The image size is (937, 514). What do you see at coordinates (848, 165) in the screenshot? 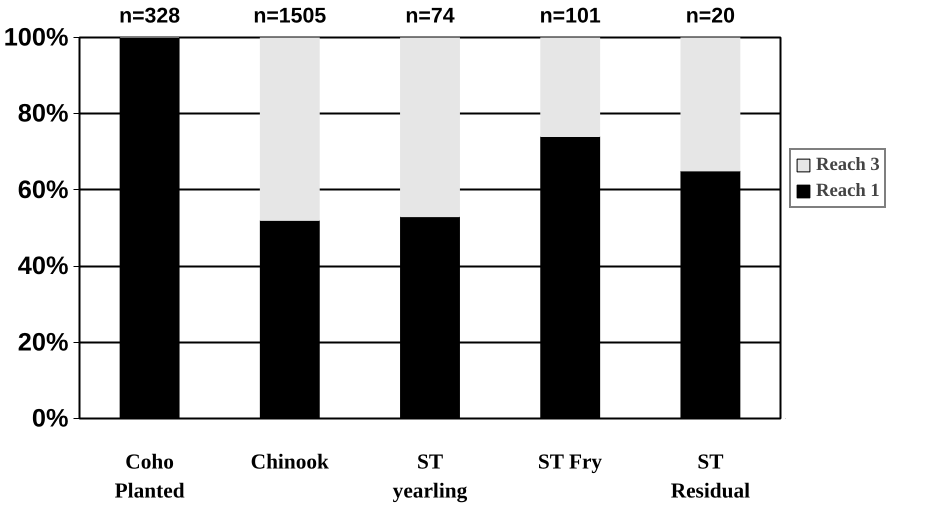
I see `legend-label: Reach 3` at bounding box center [848, 165].